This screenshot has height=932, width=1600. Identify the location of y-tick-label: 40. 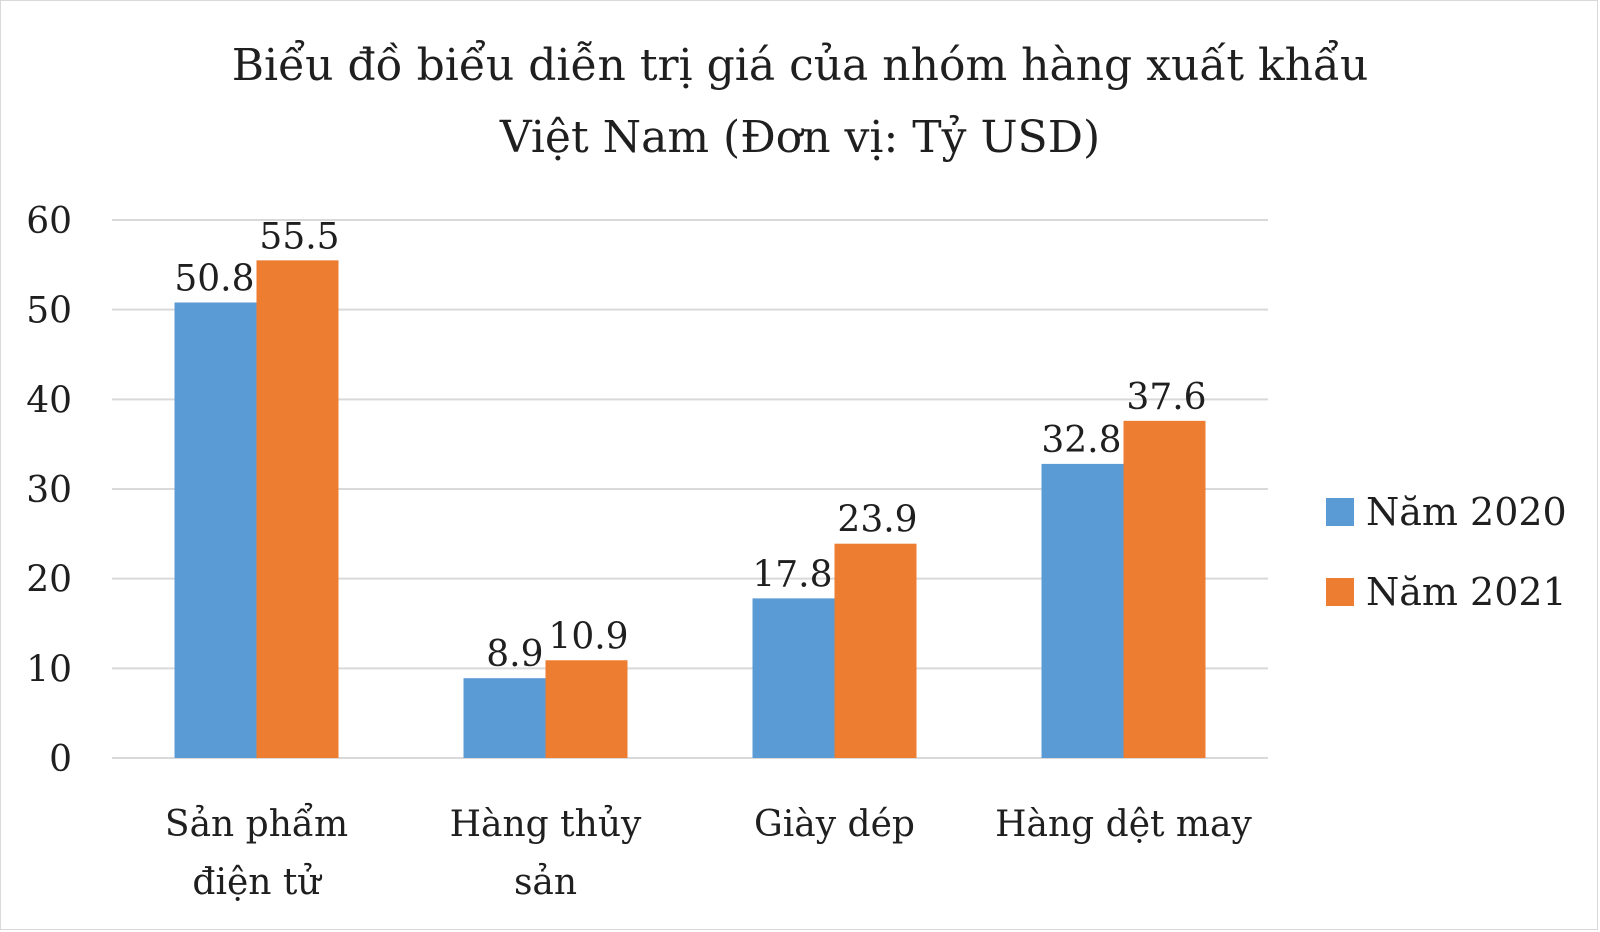
(49, 400).